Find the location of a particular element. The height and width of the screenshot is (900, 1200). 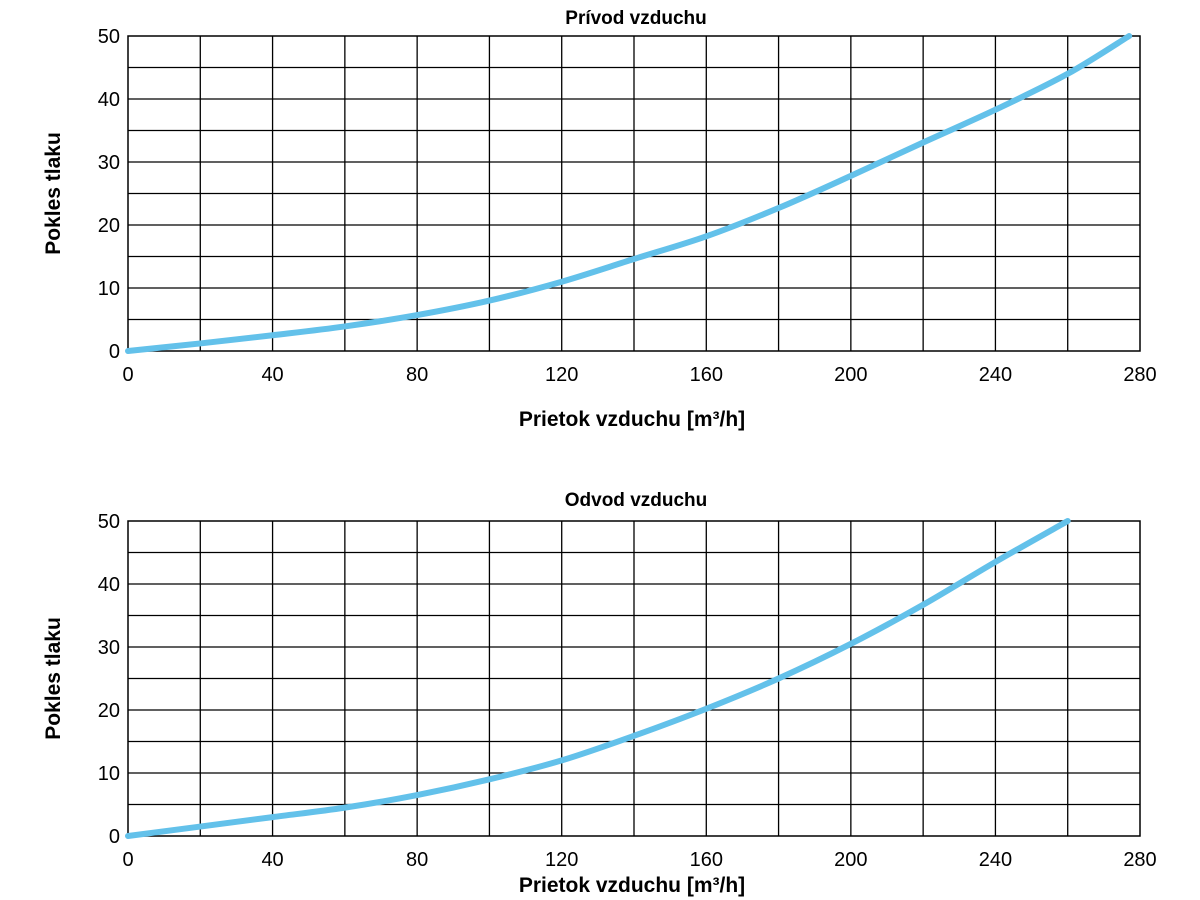

chart-title: Odvod vzduchu is located at coordinates (636, 500).